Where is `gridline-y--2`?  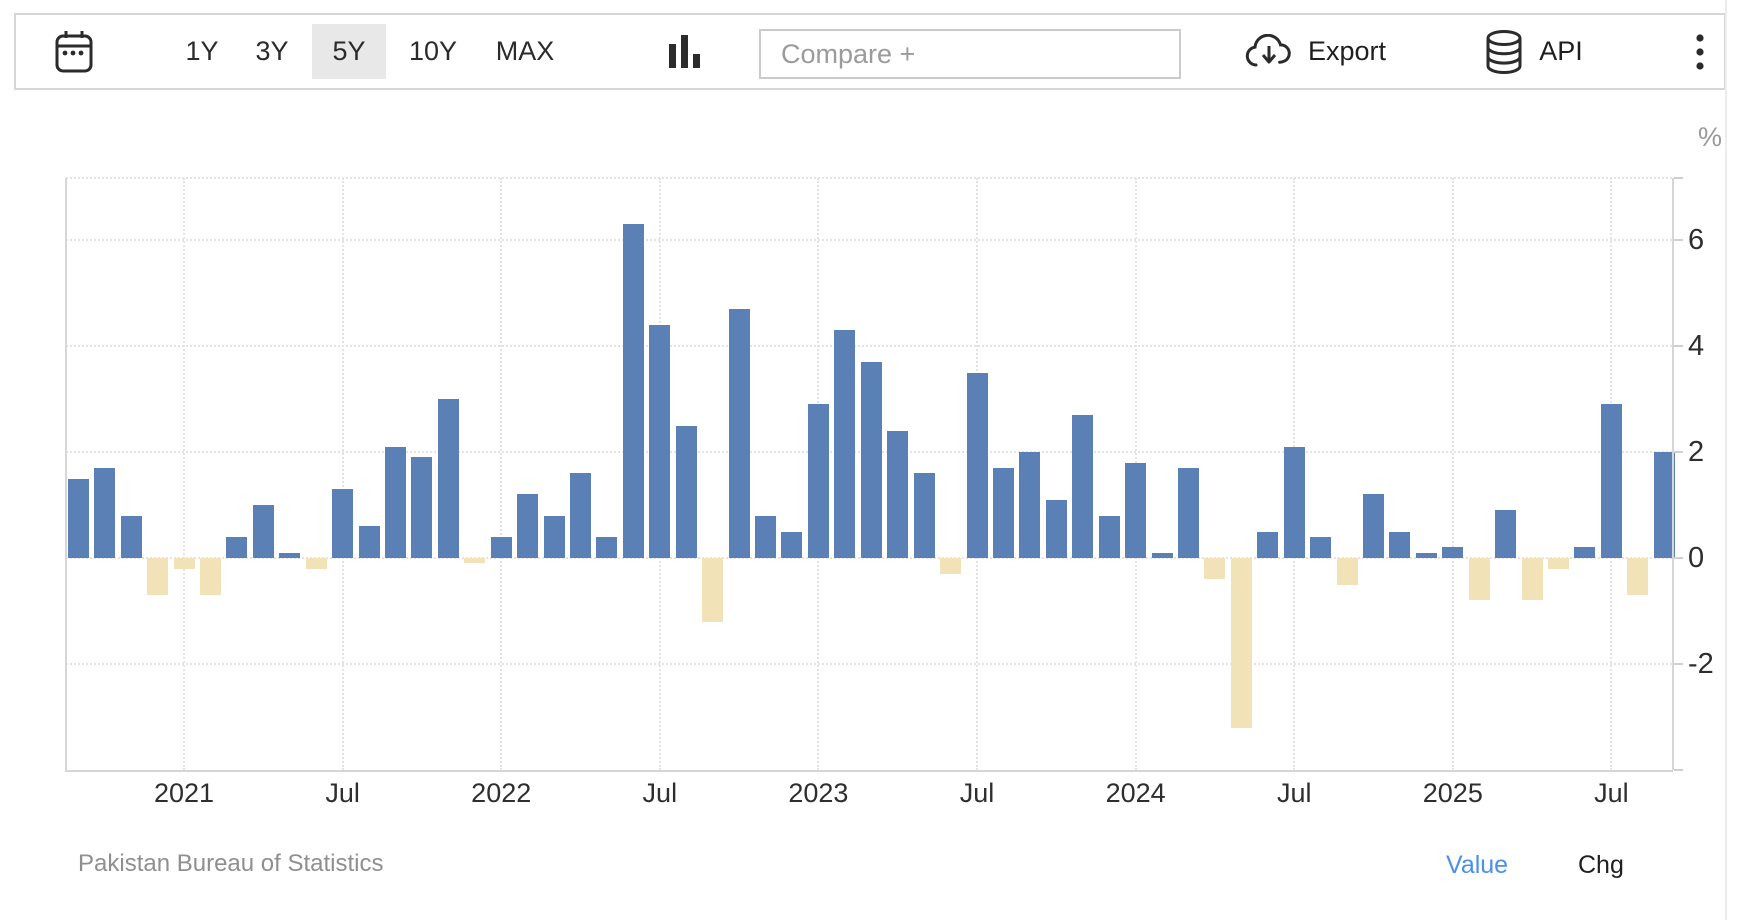 gridline-y--2 is located at coordinates (869, 664).